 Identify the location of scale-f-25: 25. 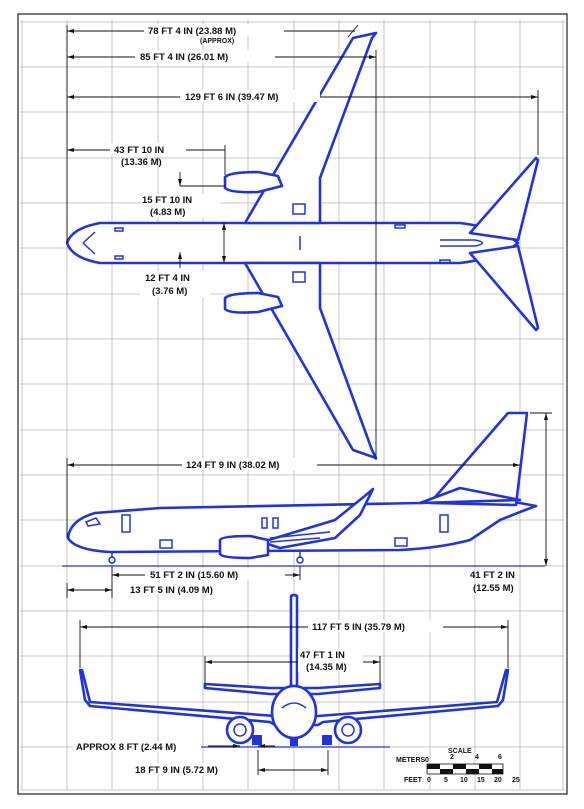
(516, 780).